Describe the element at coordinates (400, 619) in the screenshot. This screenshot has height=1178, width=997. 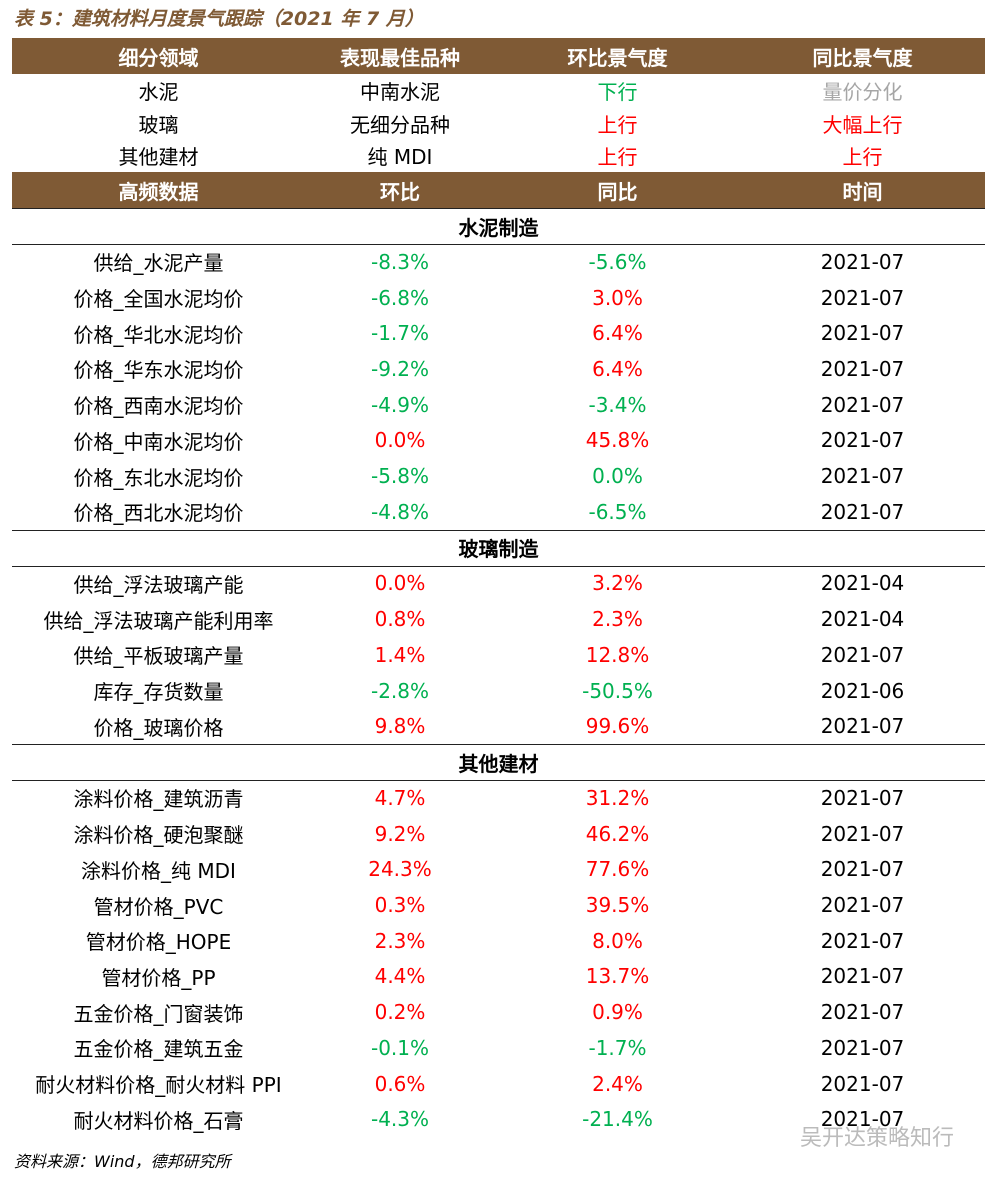
I see `cell-value: 0.8%` at that location.